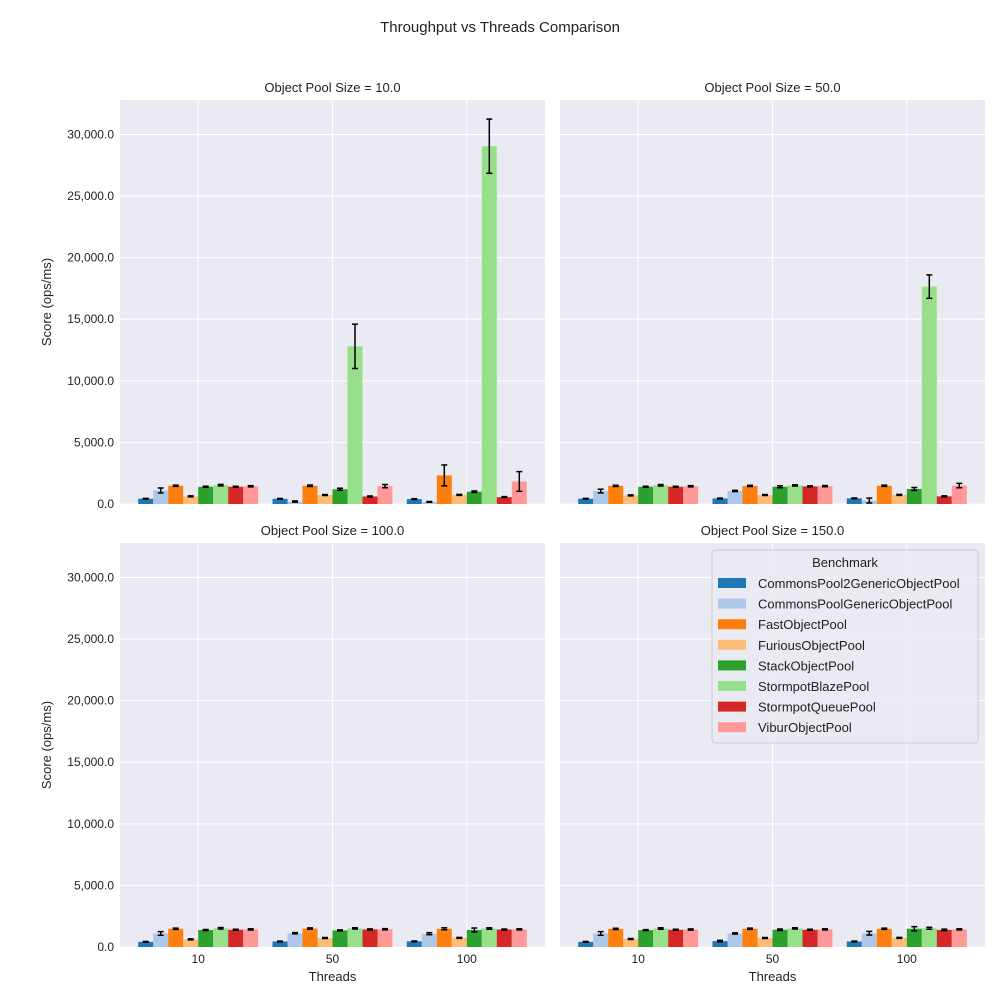  What do you see at coordinates (805, 727) in the screenshot?
I see `legend-label: ViburObjectPool` at bounding box center [805, 727].